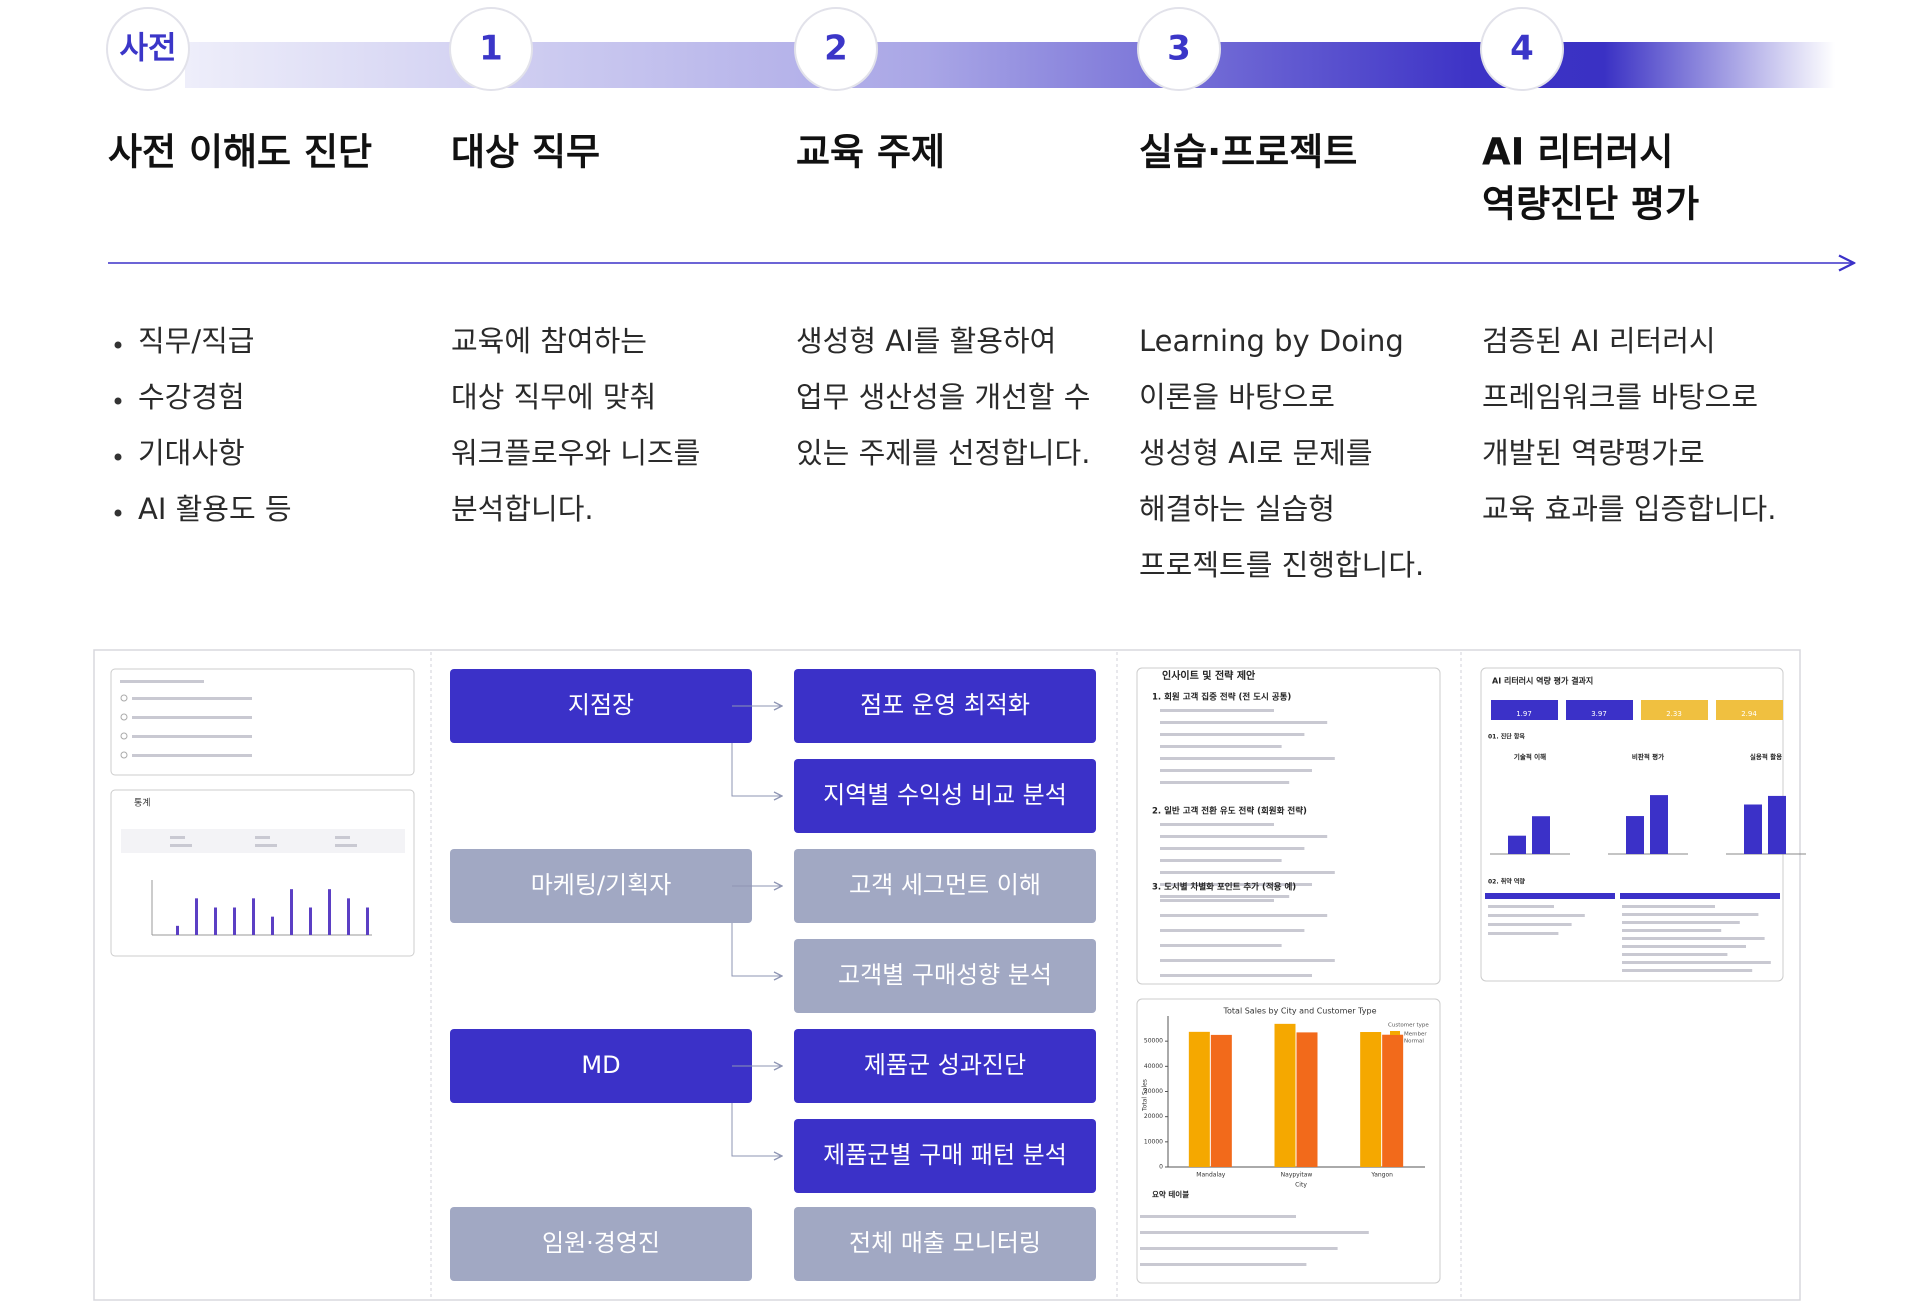  What do you see at coordinates (1161, 1167) in the screenshot?
I see `y-tick-label: 0` at bounding box center [1161, 1167].